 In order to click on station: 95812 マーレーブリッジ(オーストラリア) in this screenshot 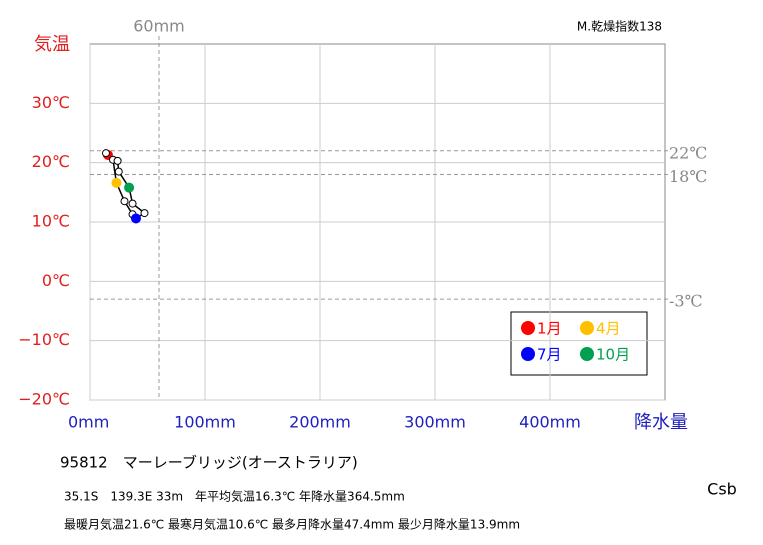, I will do `click(209, 463)`.